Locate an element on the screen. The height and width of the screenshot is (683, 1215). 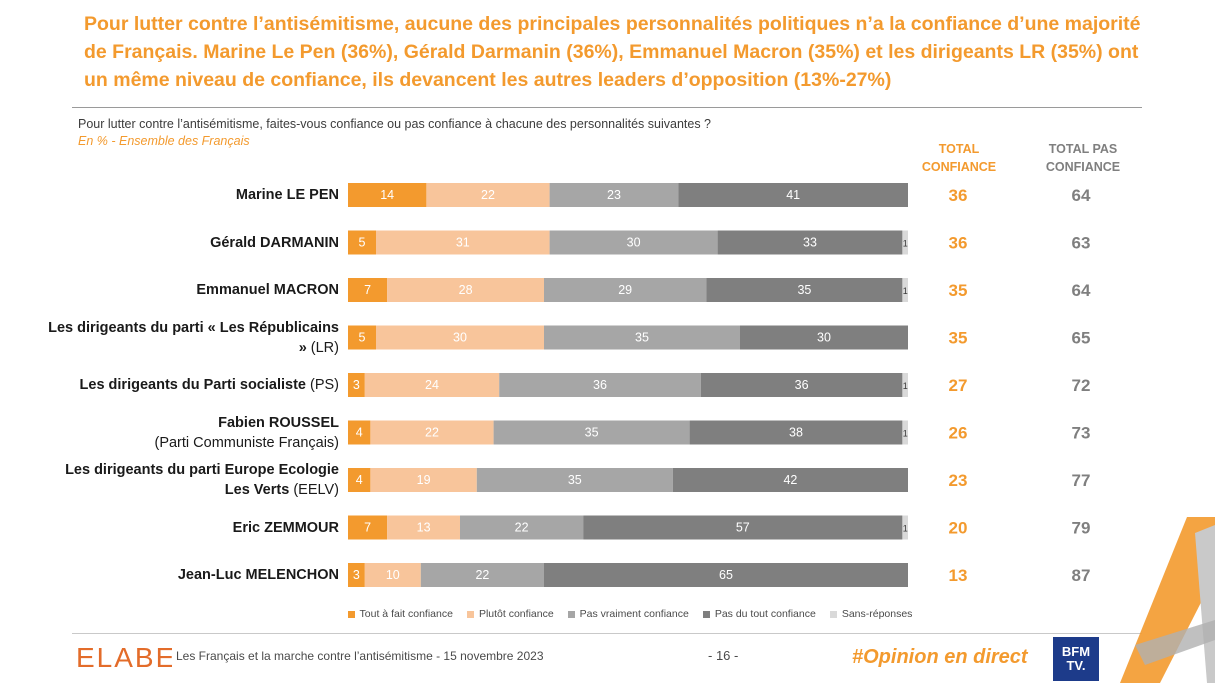
legend-item: Pas du tout confiance is located at coordinates (759, 614).